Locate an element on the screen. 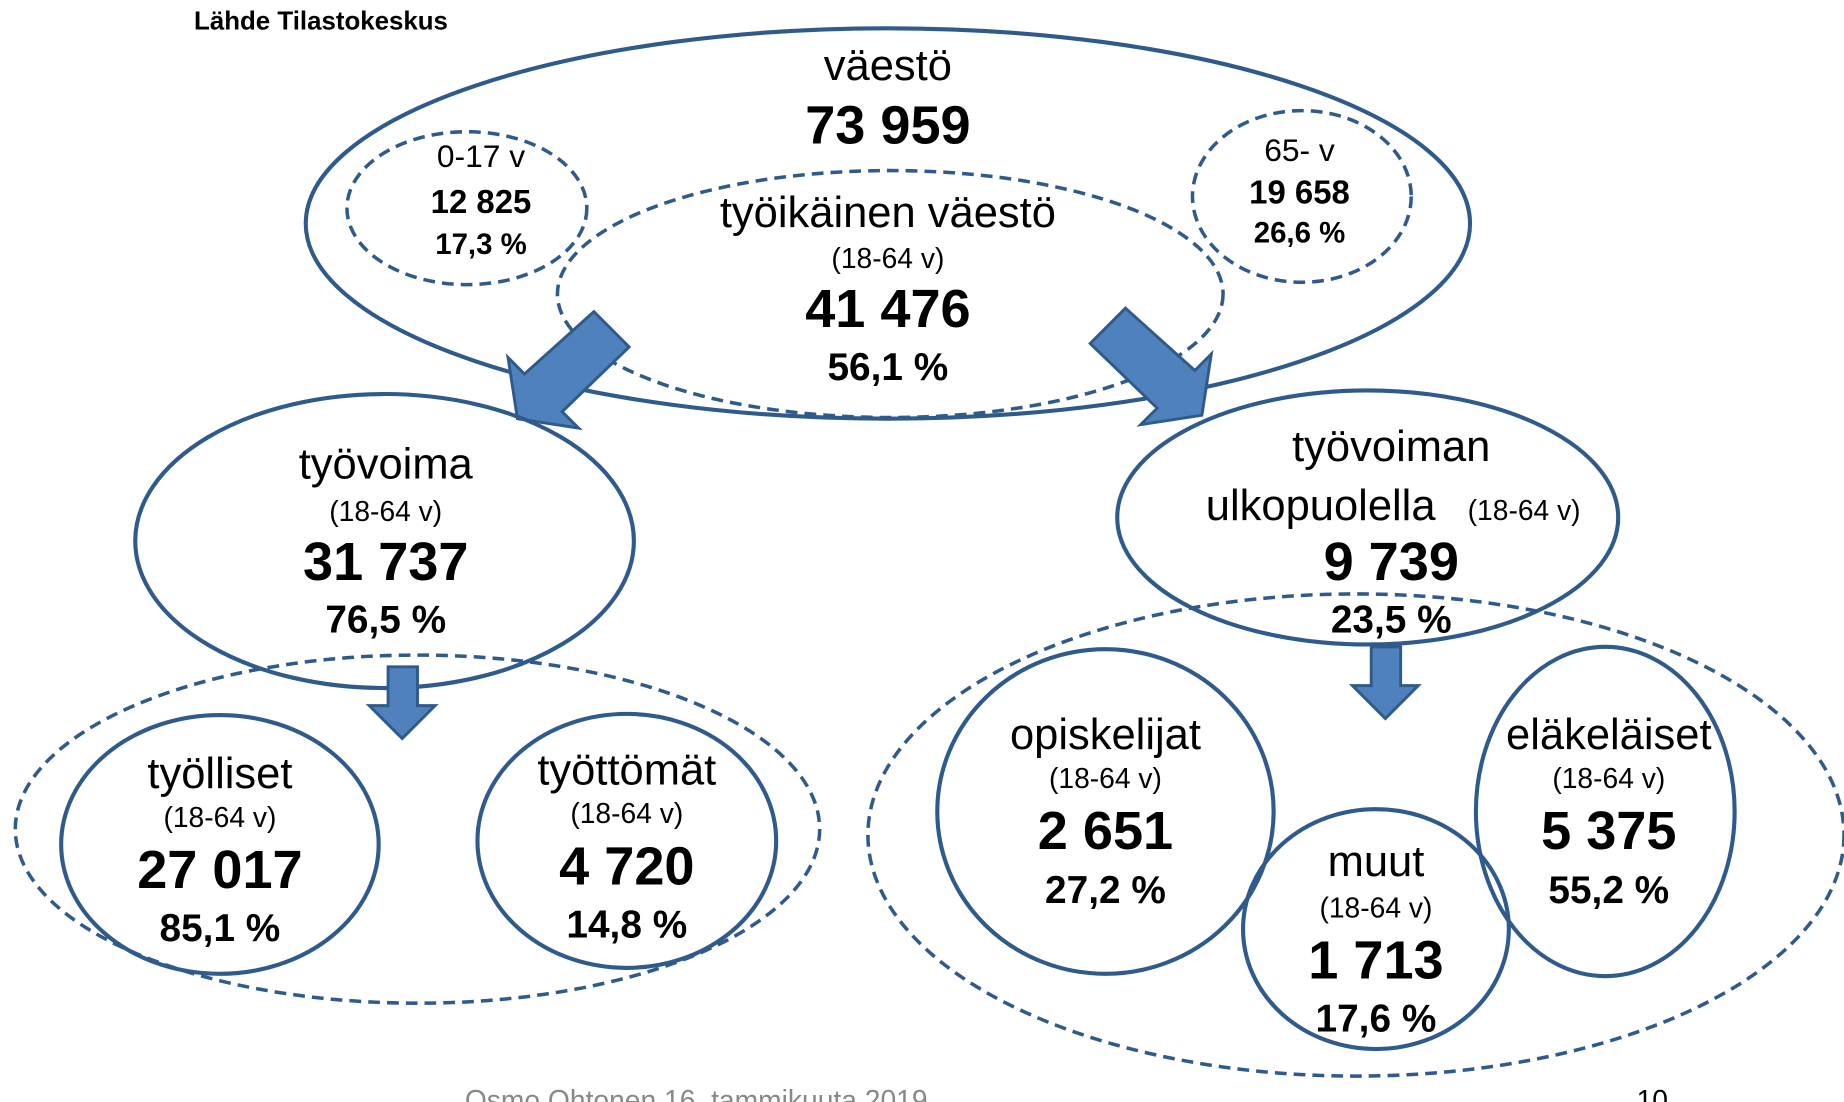 The image size is (1844, 1102). count: 31 737 is located at coordinates (385, 562).